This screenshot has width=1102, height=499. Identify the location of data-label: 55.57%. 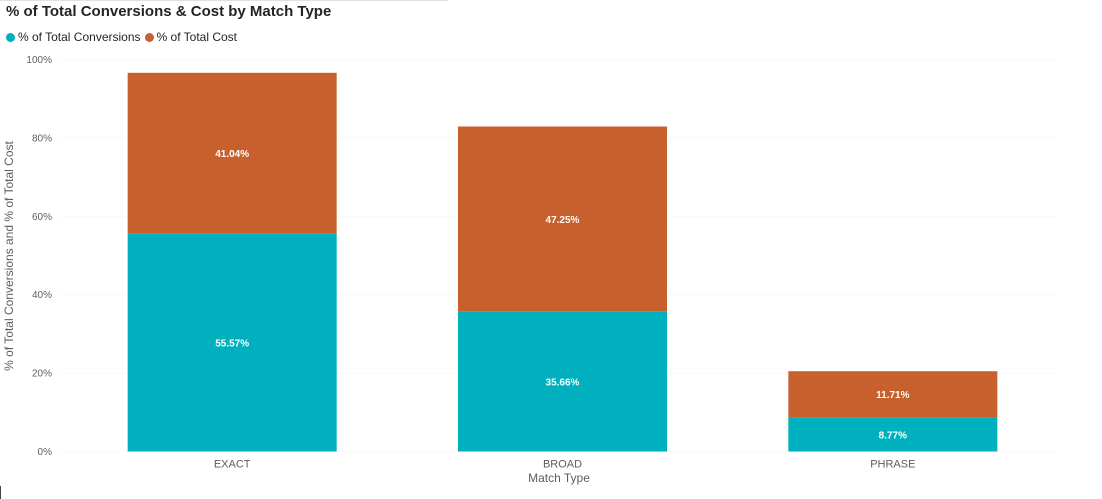
(232, 344).